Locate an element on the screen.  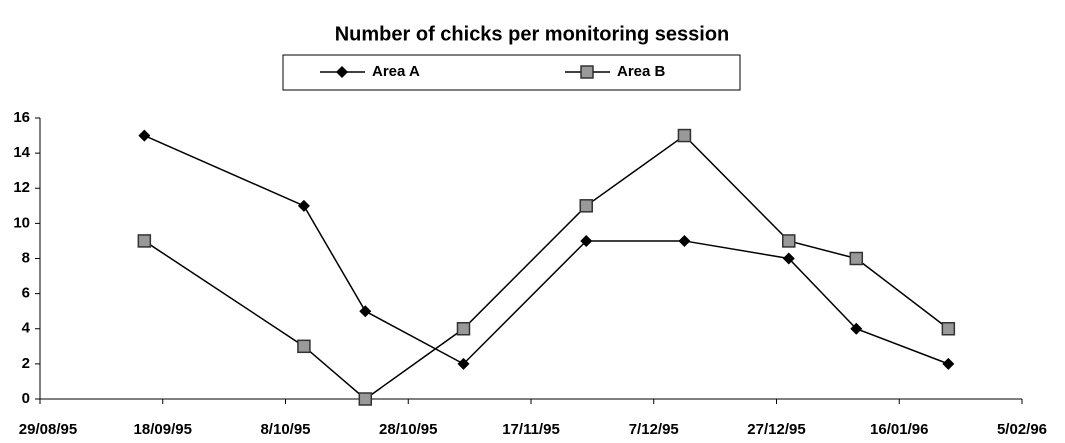
y-tick-label: 2 is located at coordinates (26, 363).